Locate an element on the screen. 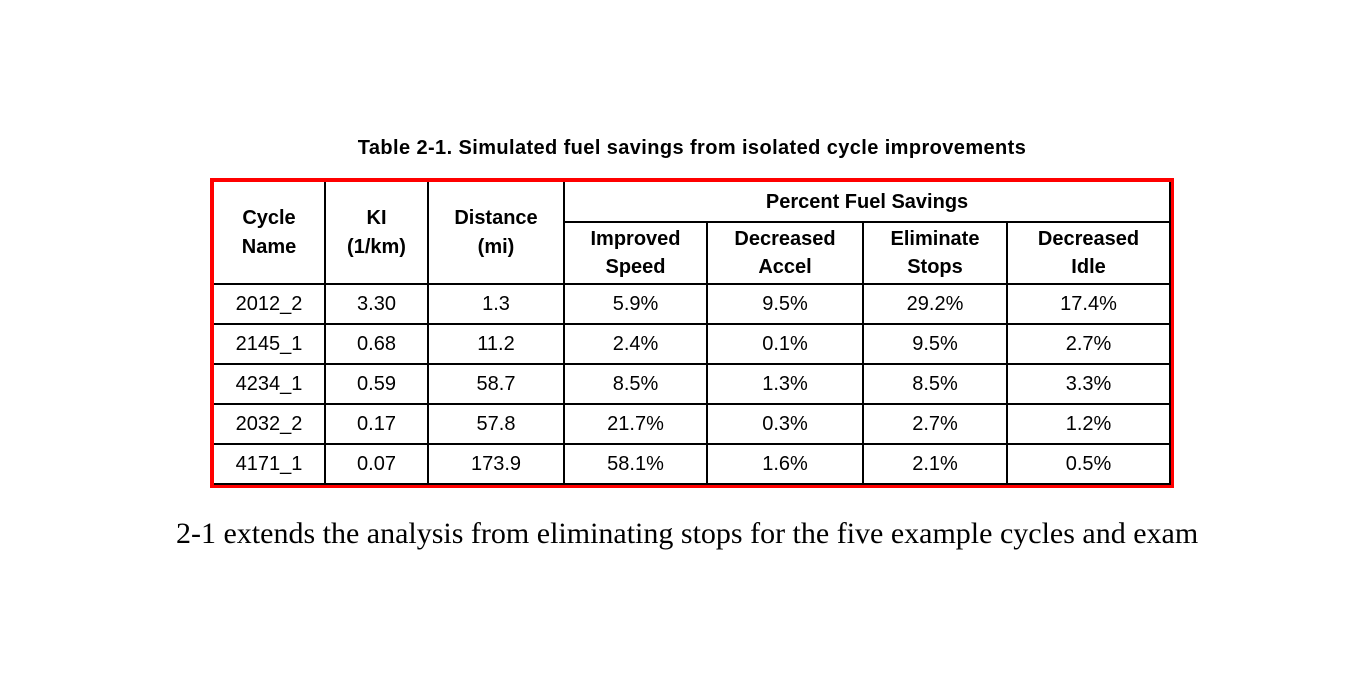 This screenshot has height=674, width=1366. col-header-distance: Distance (mi) is located at coordinates (496, 233).